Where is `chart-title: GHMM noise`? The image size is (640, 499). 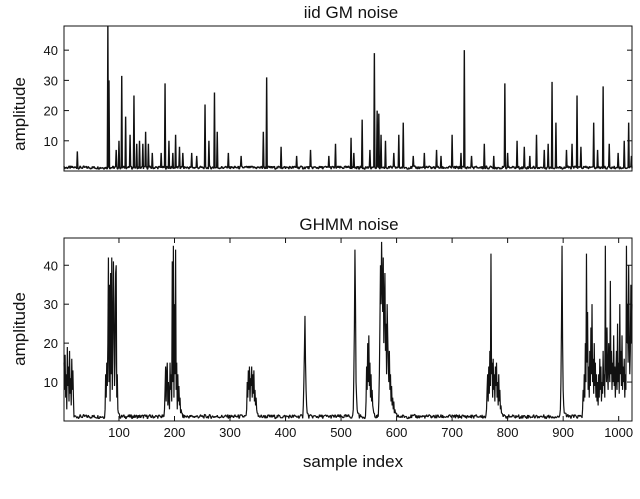 chart-title: GHMM noise is located at coordinates (348, 224).